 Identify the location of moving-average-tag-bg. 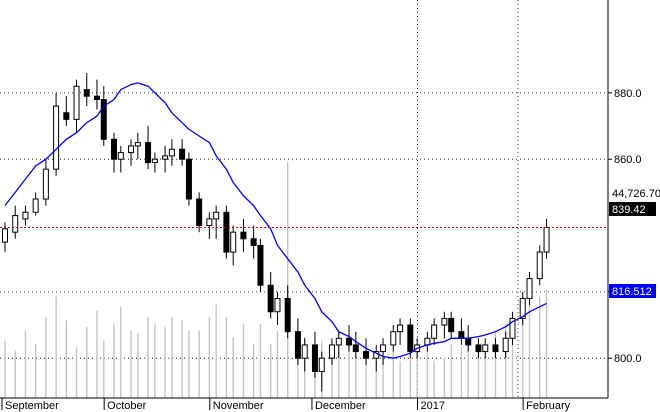
(632, 291).